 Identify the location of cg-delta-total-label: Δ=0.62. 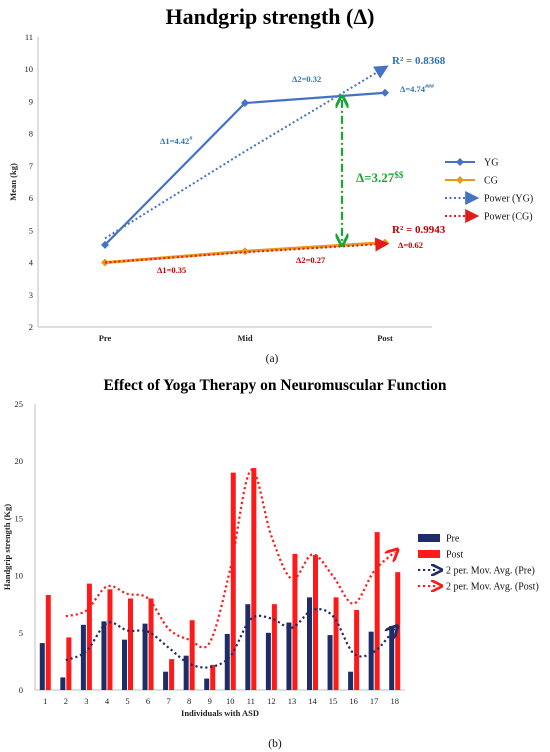
(410, 245).